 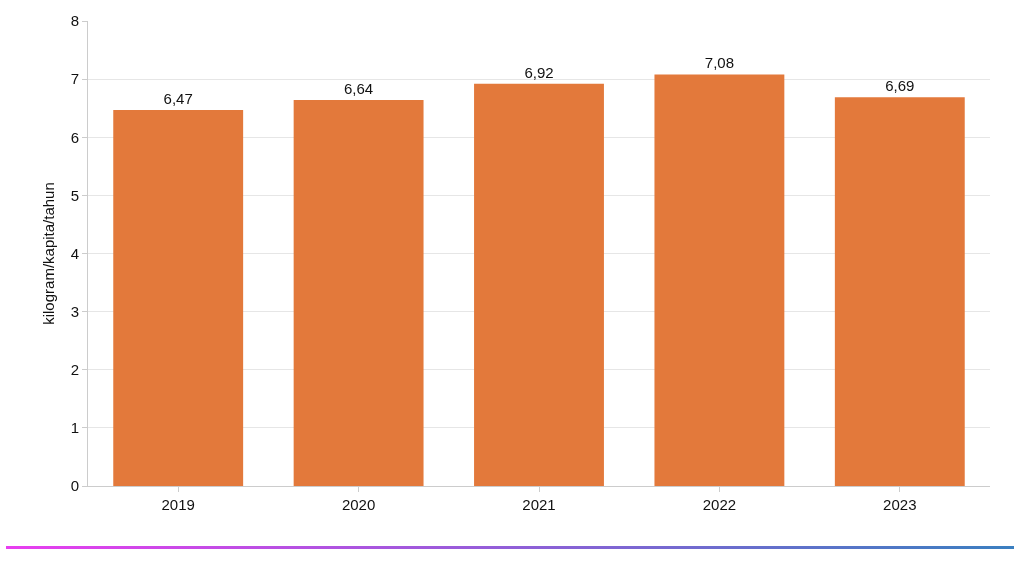 What do you see at coordinates (74, 253) in the screenshot?
I see `y-tick-label: 4` at bounding box center [74, 253].